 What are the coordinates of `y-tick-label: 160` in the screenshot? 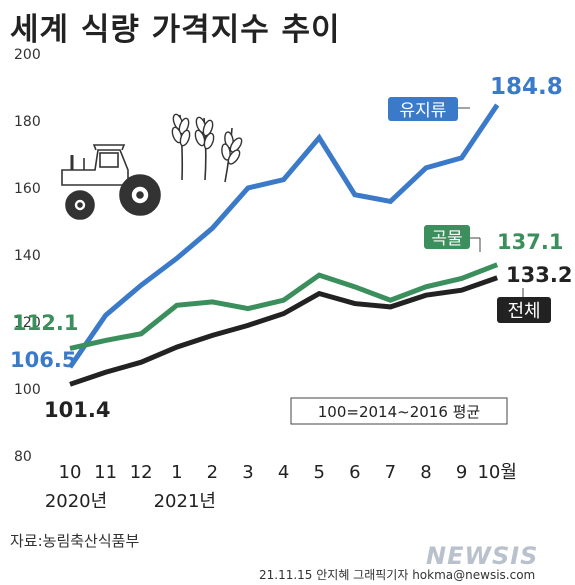 It's located at (27, 189).